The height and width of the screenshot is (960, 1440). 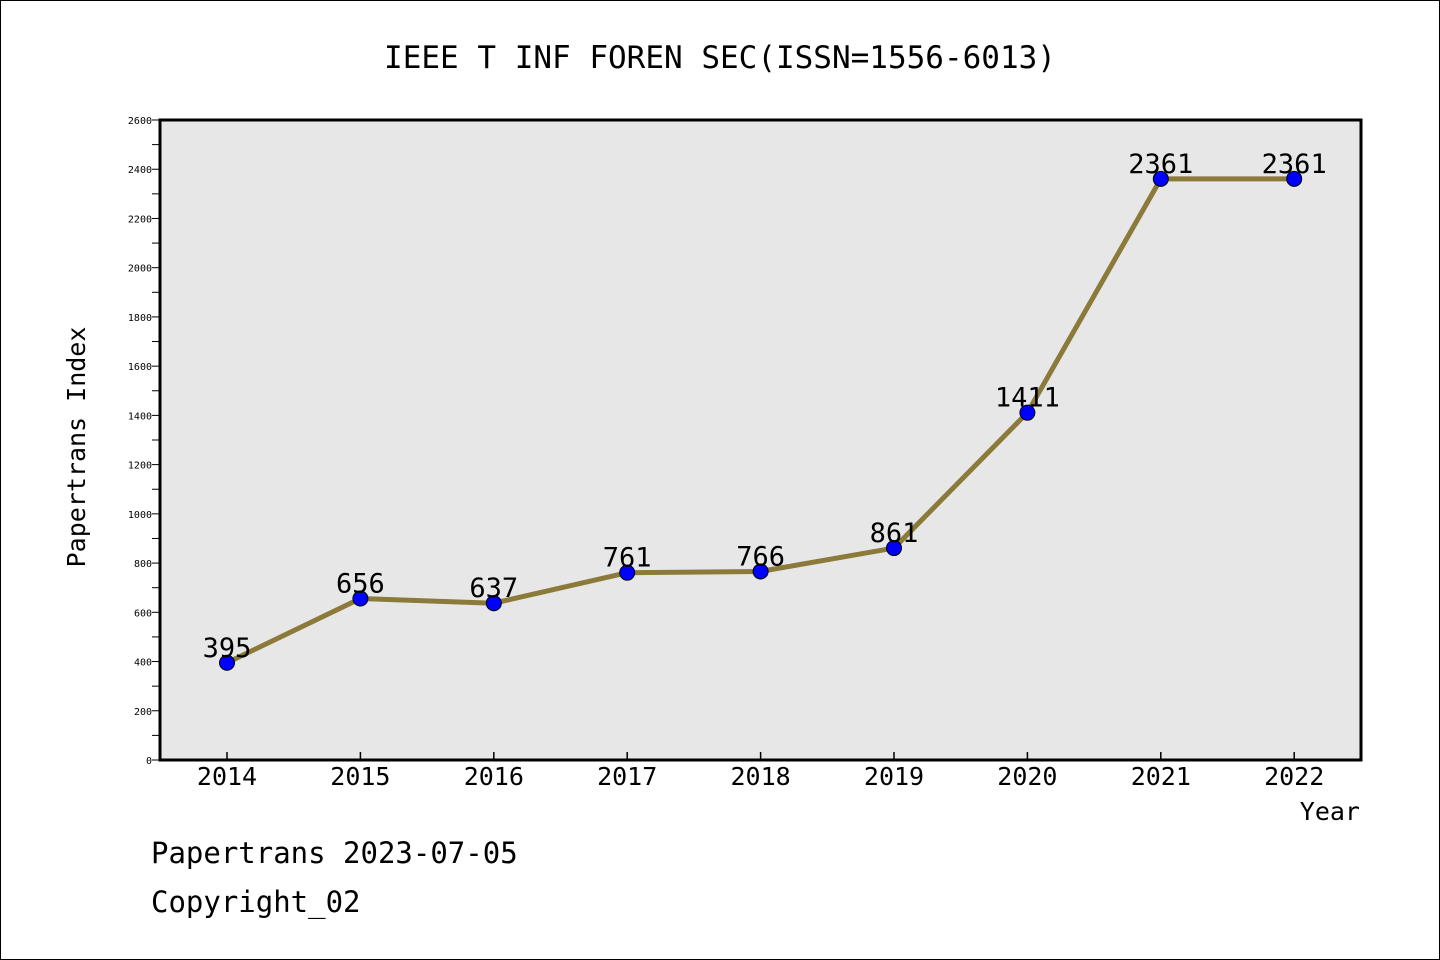 I want to click on footer-copyright: Copyright_02, so click(x=256, y=902).